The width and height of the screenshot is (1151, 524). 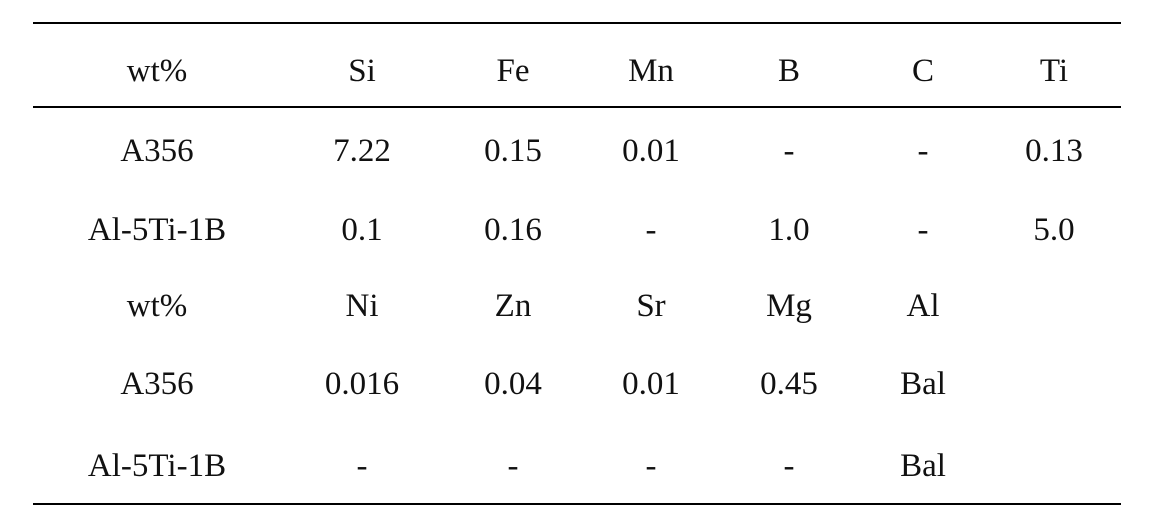 I want to click on table-cell: Al, so click(x=923, y=306).